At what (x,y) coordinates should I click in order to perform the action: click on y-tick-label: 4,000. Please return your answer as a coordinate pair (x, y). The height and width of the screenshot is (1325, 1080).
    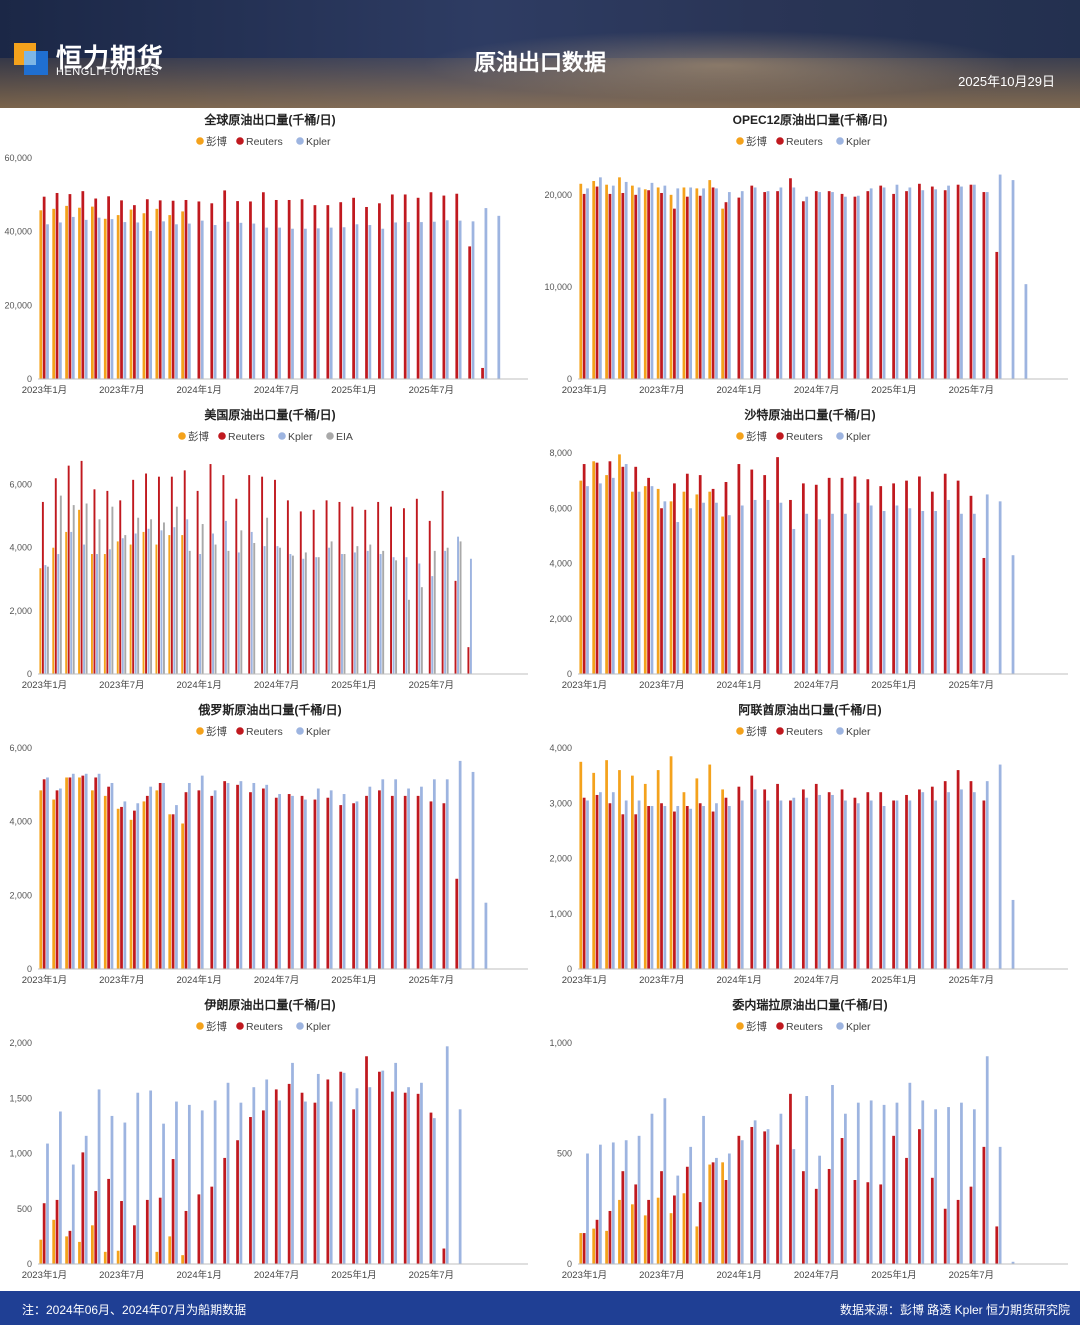
    Looking at the image, I should click on (20, 822).